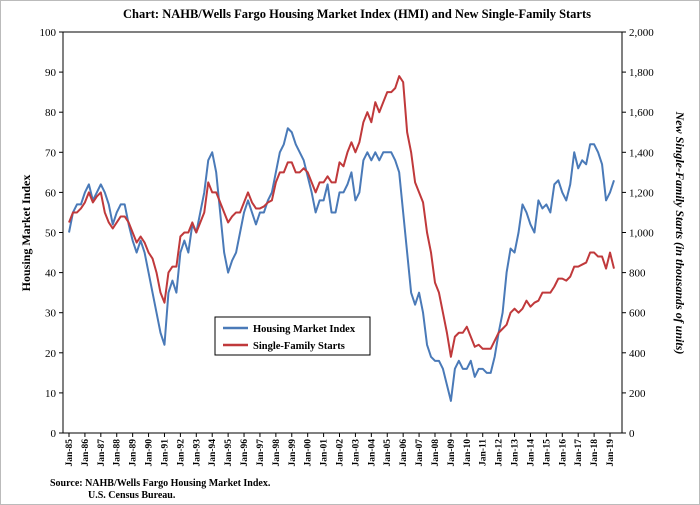 The height and width of the screenshot is (505, 700). I want to click on x-tick-label: Jan-88, so click(118, 453).